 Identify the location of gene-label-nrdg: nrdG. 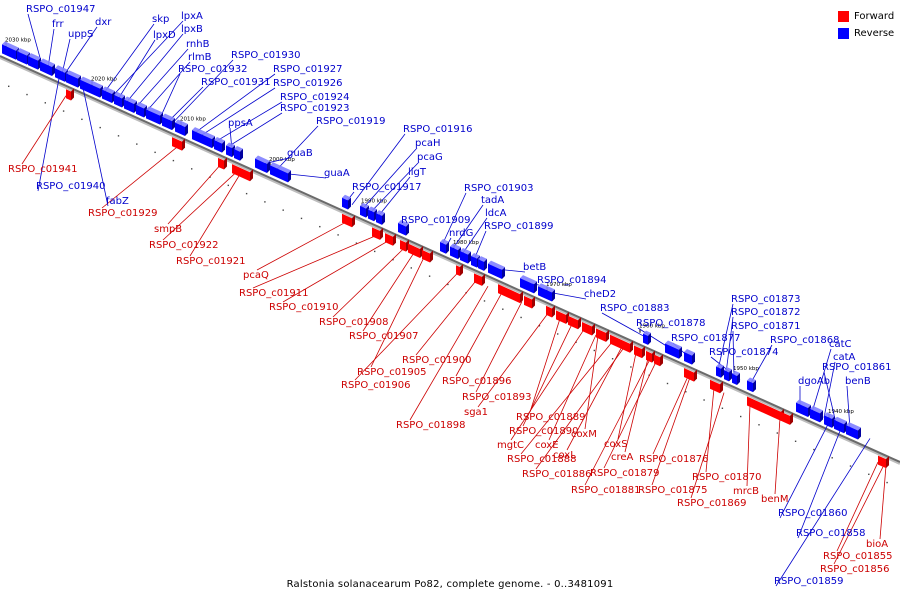
(461, 233).